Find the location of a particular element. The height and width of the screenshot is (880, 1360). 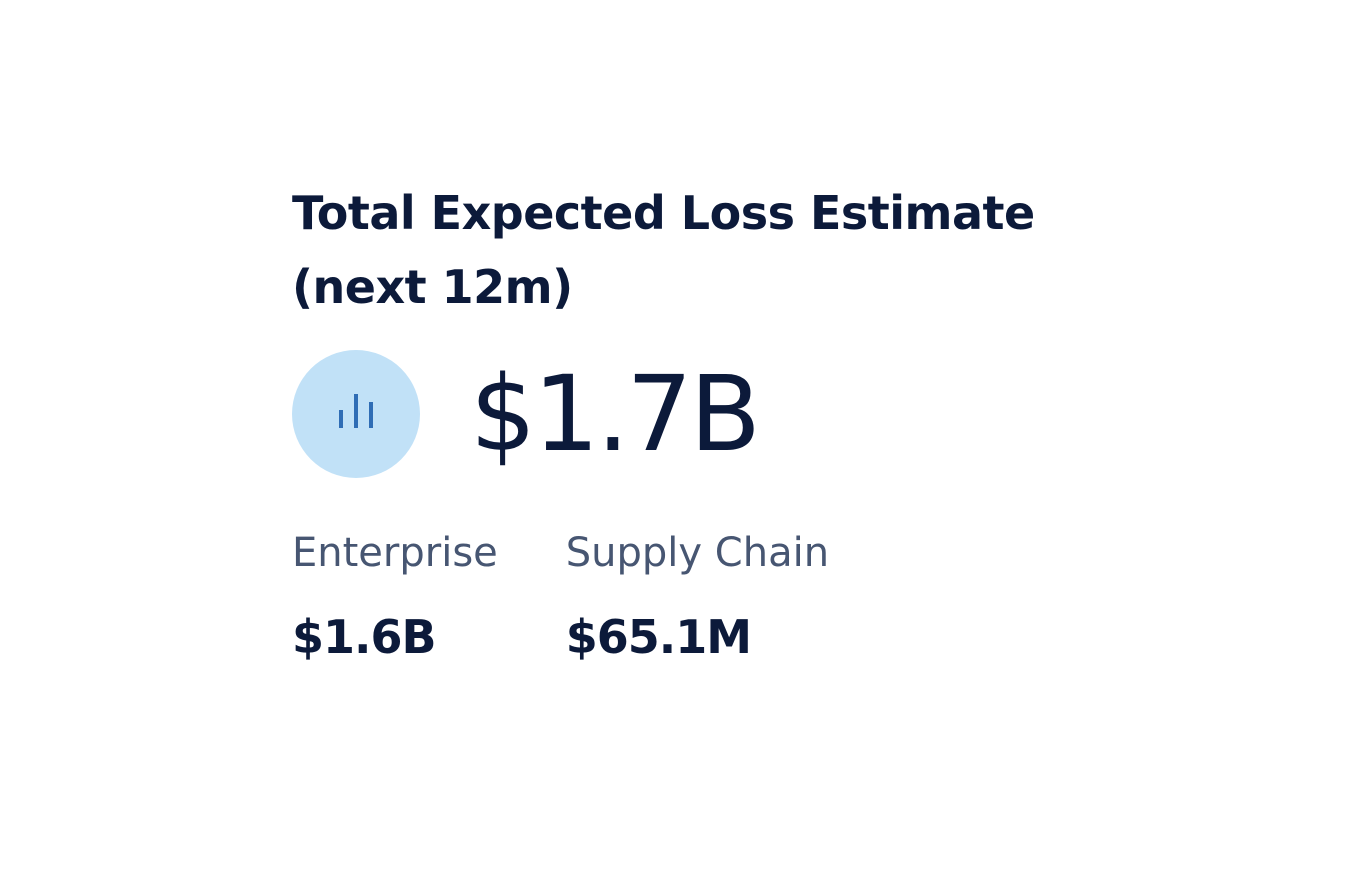

breakdown-value: $1.6B is located at coordinates (364, 637).